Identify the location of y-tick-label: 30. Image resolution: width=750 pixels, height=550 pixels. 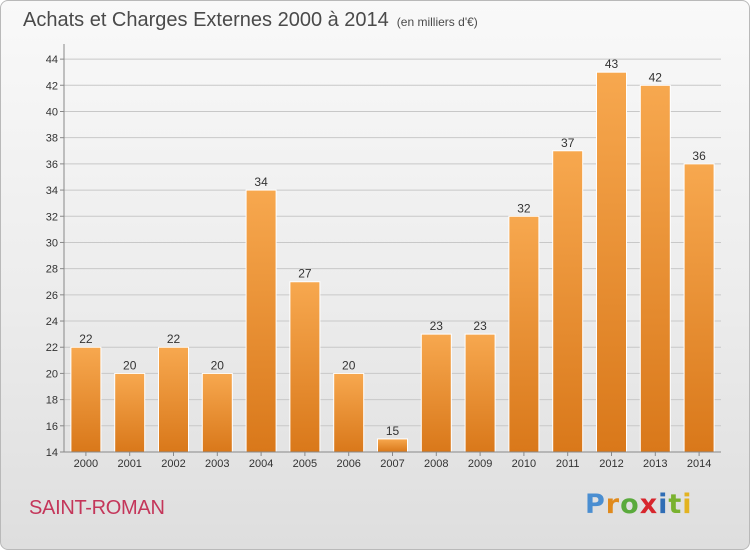
(52, 243).